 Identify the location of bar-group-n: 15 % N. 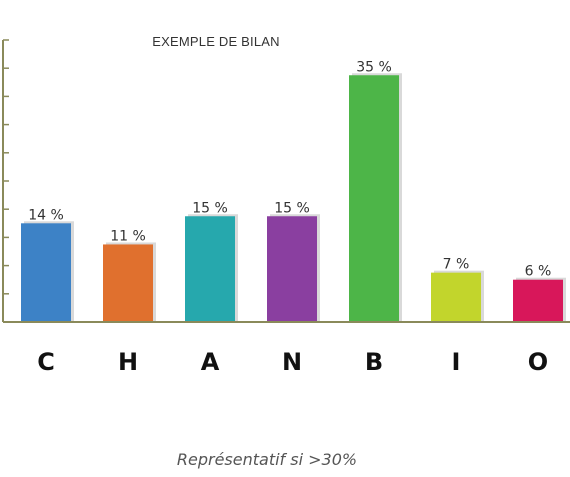
(293, 288).